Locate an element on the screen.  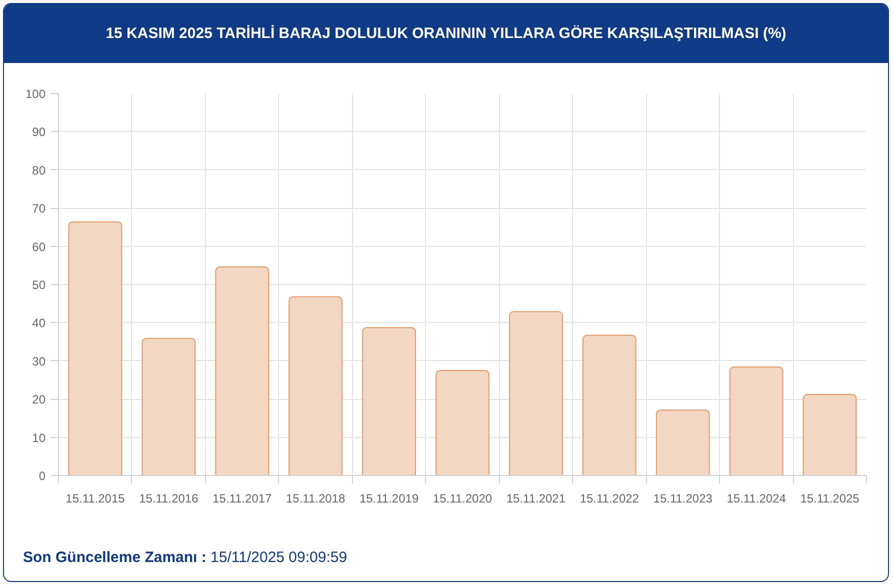
y-tick-label: 20 is located at coordinates (39, 399).